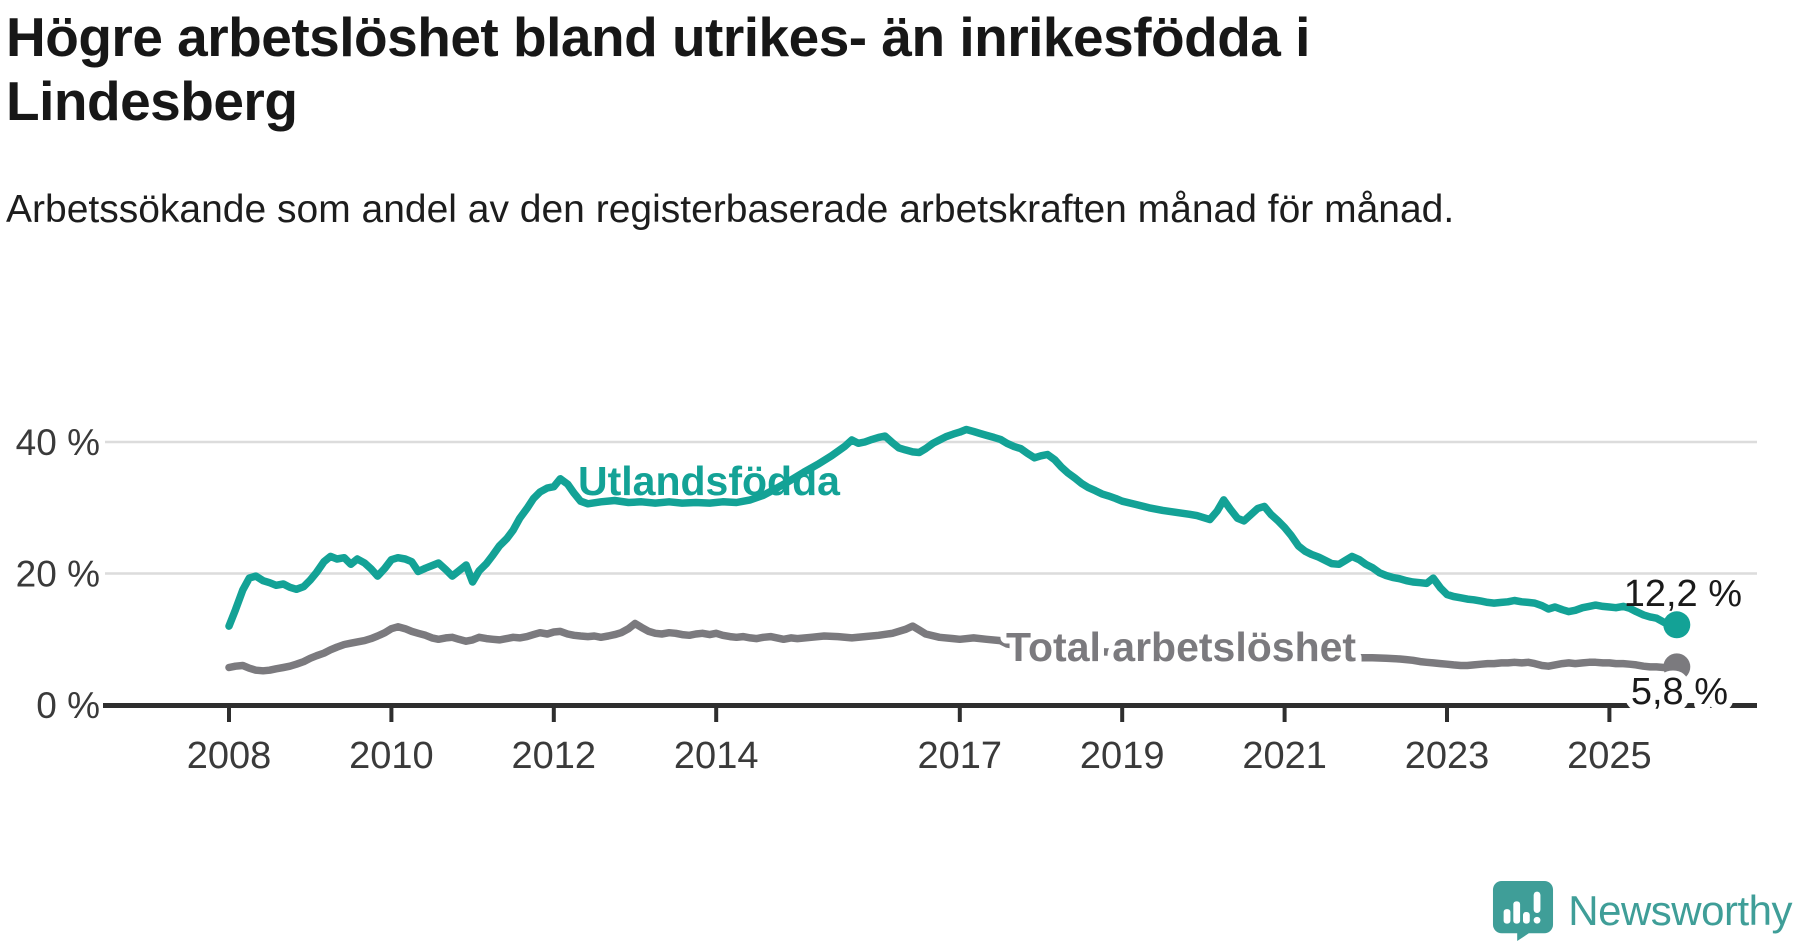 Image resolution: width=1800 pixels, height=948 pixels. Describe the element at coordinates (1609, 756) in the screenshot. I see `x-tick-label-2025: 2025` at that location.